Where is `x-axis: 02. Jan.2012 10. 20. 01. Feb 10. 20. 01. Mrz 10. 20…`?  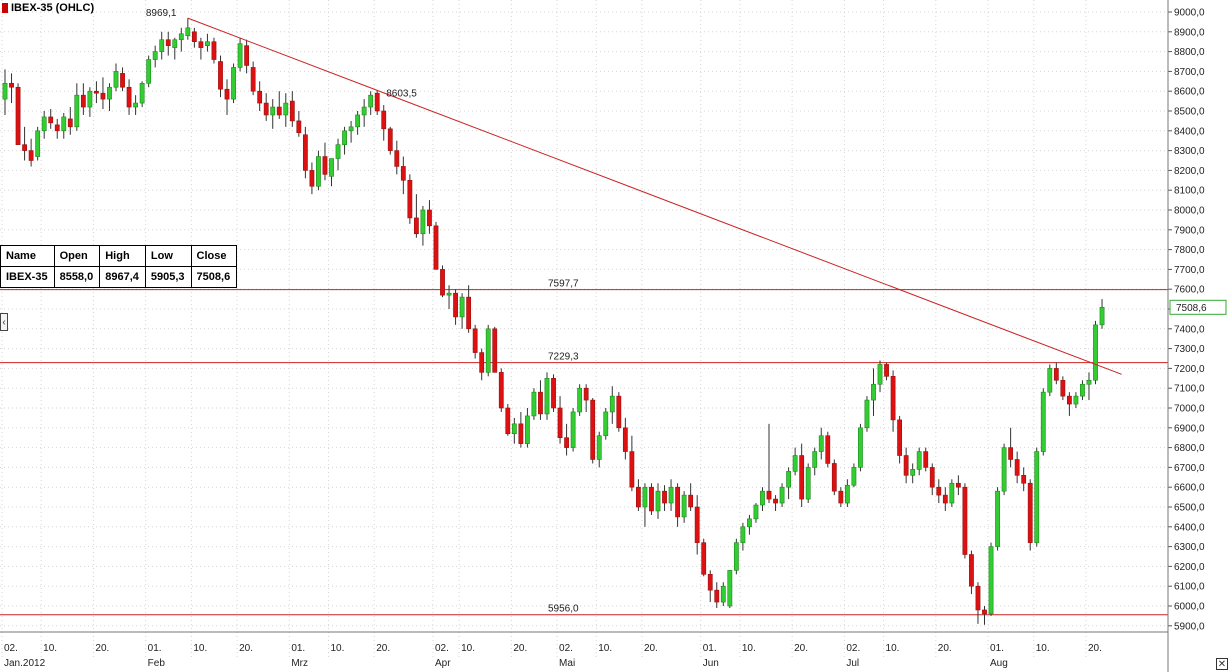 x-axis: 02. Jan.2012 10. 20. 01. Feb 10. 20. 01. Mrz 10. 20… is located at coordinates (584, 650).